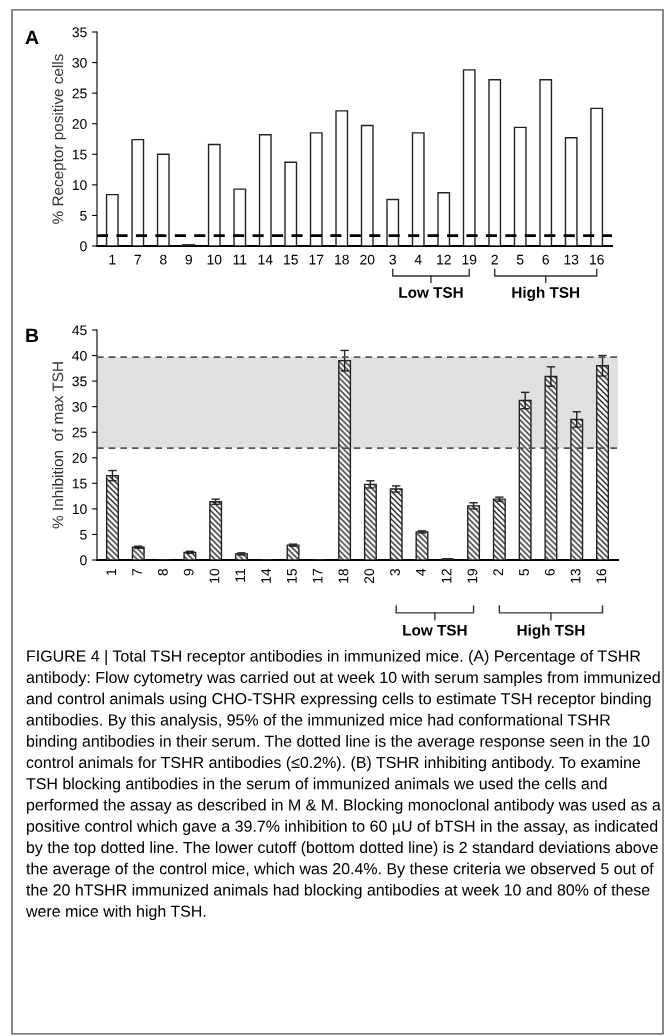 The image size is (665, 1036). What do you see at coordinates (32, 335) in the screenshot?
I see `chart-title: B` at bounding box center [32, 335].